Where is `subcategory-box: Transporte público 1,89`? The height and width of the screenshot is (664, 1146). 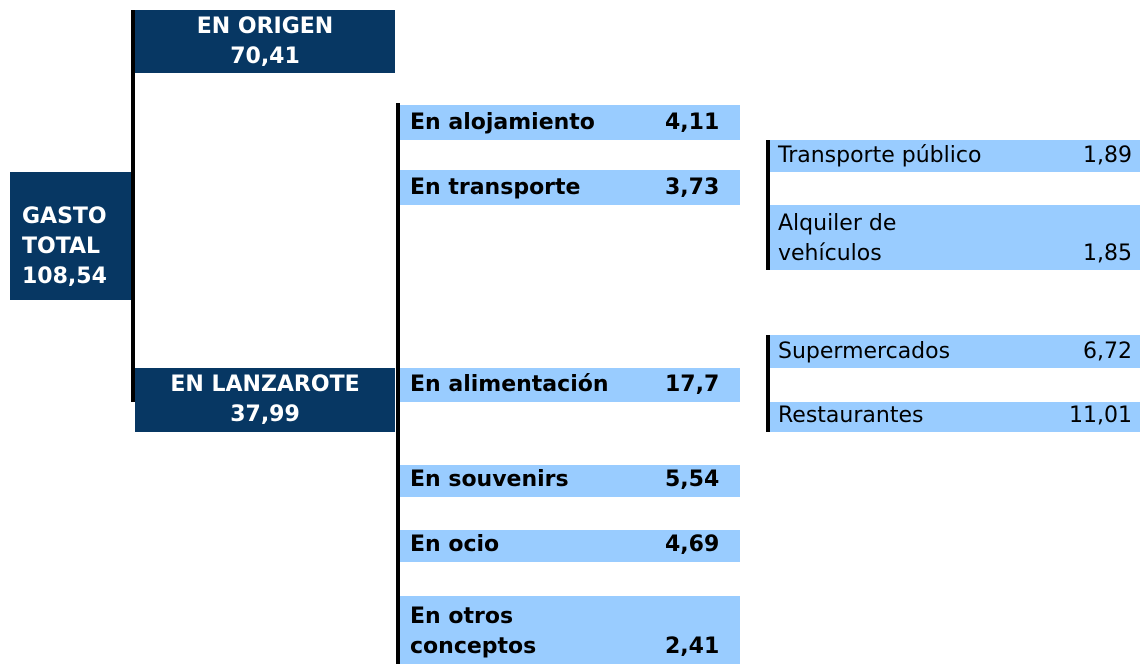
subcategory-box: Transporte público 1,89 is located at coordinates (955, 156).